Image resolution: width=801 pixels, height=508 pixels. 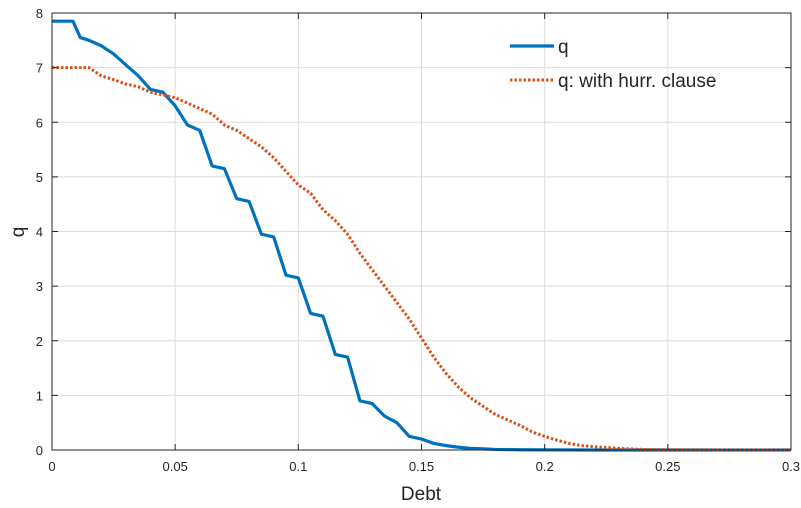 I want to click on x-tick-label: 0.2, so click(x=545, y=466).